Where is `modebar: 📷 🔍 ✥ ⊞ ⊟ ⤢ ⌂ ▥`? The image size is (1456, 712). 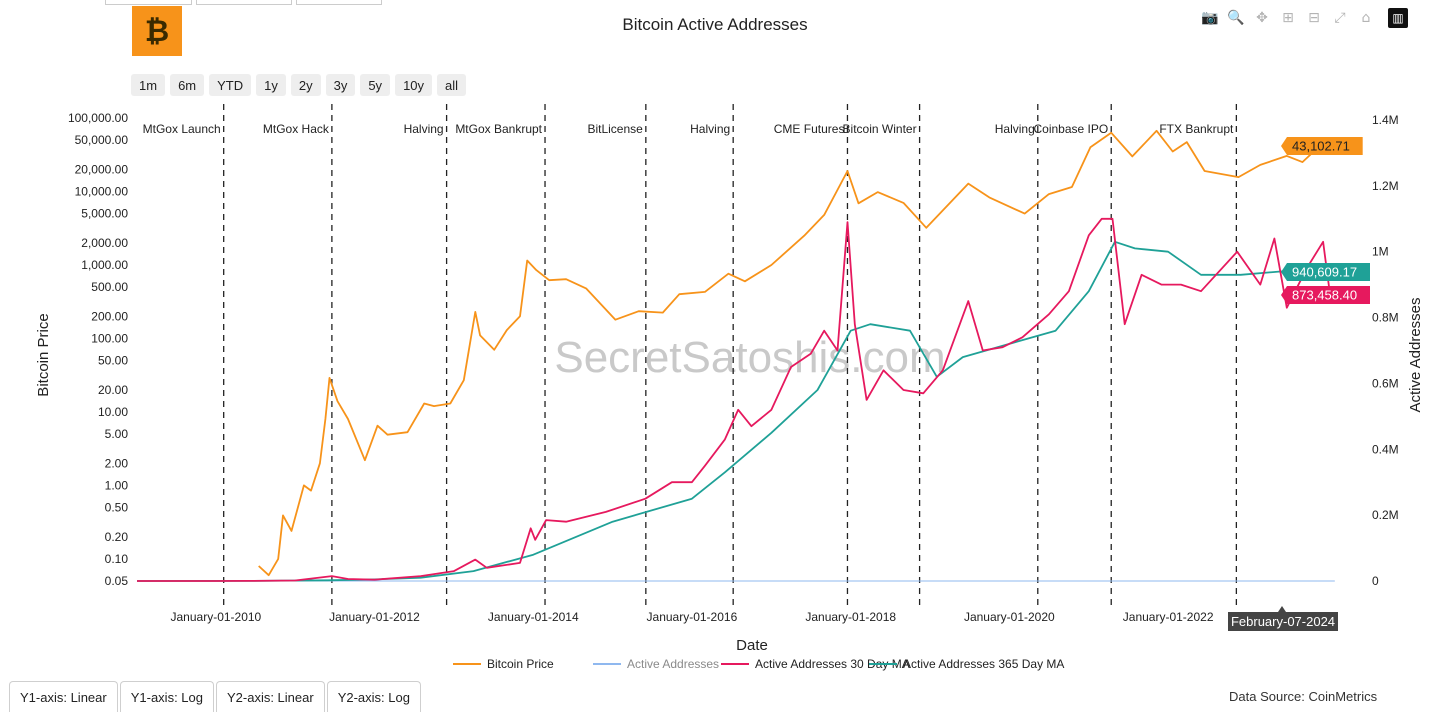 modebar: 📷 🔍 ✥ ⊞ ⊟ ⤢ ⌂ ▥ is located at coordinates (1304, 18).